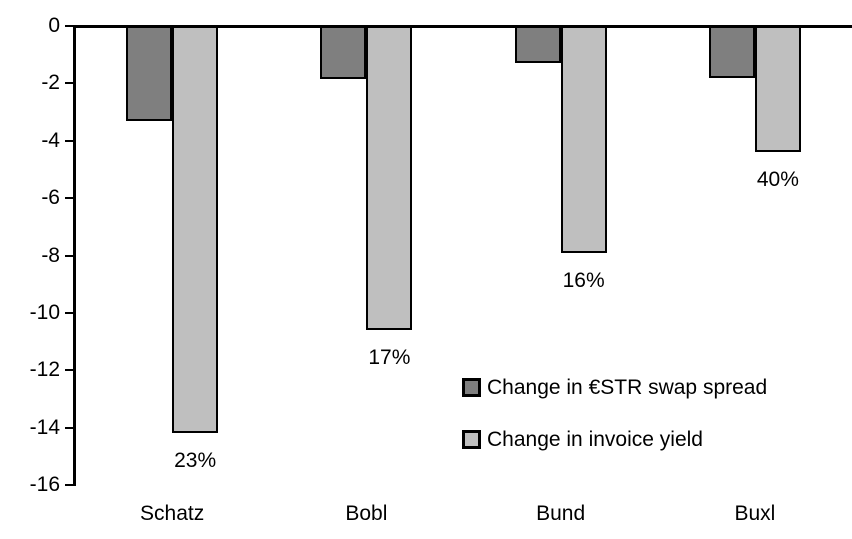 This screenshot has width=852, height=539. I want to click on y-axis-tick-label: -10, so click(44, 312).